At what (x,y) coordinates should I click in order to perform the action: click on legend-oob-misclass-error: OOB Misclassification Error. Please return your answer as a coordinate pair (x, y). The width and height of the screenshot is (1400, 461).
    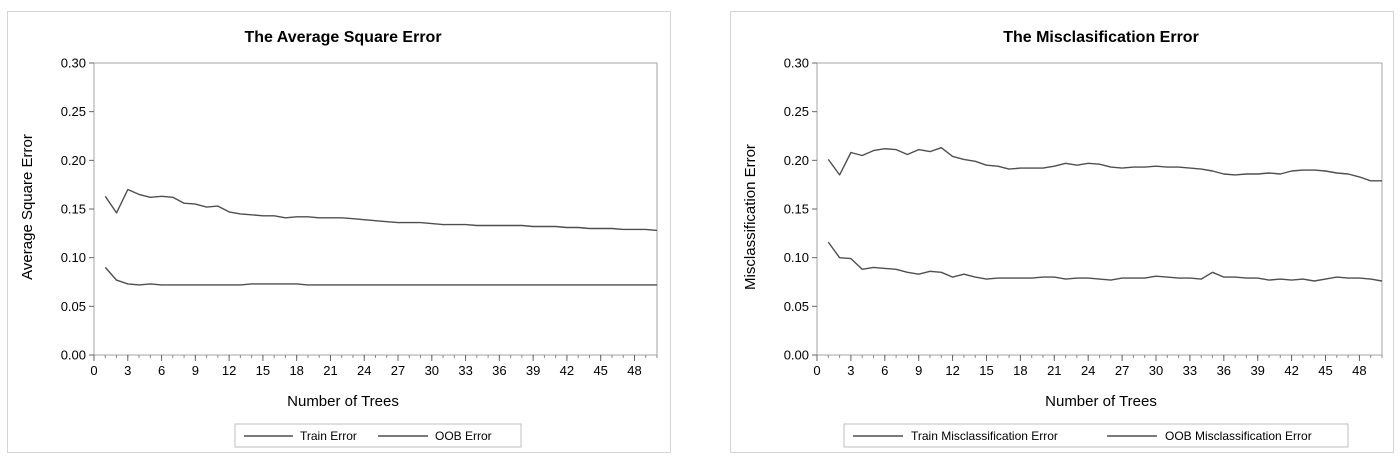
    Looking at the image, I should click on (1238, 436).